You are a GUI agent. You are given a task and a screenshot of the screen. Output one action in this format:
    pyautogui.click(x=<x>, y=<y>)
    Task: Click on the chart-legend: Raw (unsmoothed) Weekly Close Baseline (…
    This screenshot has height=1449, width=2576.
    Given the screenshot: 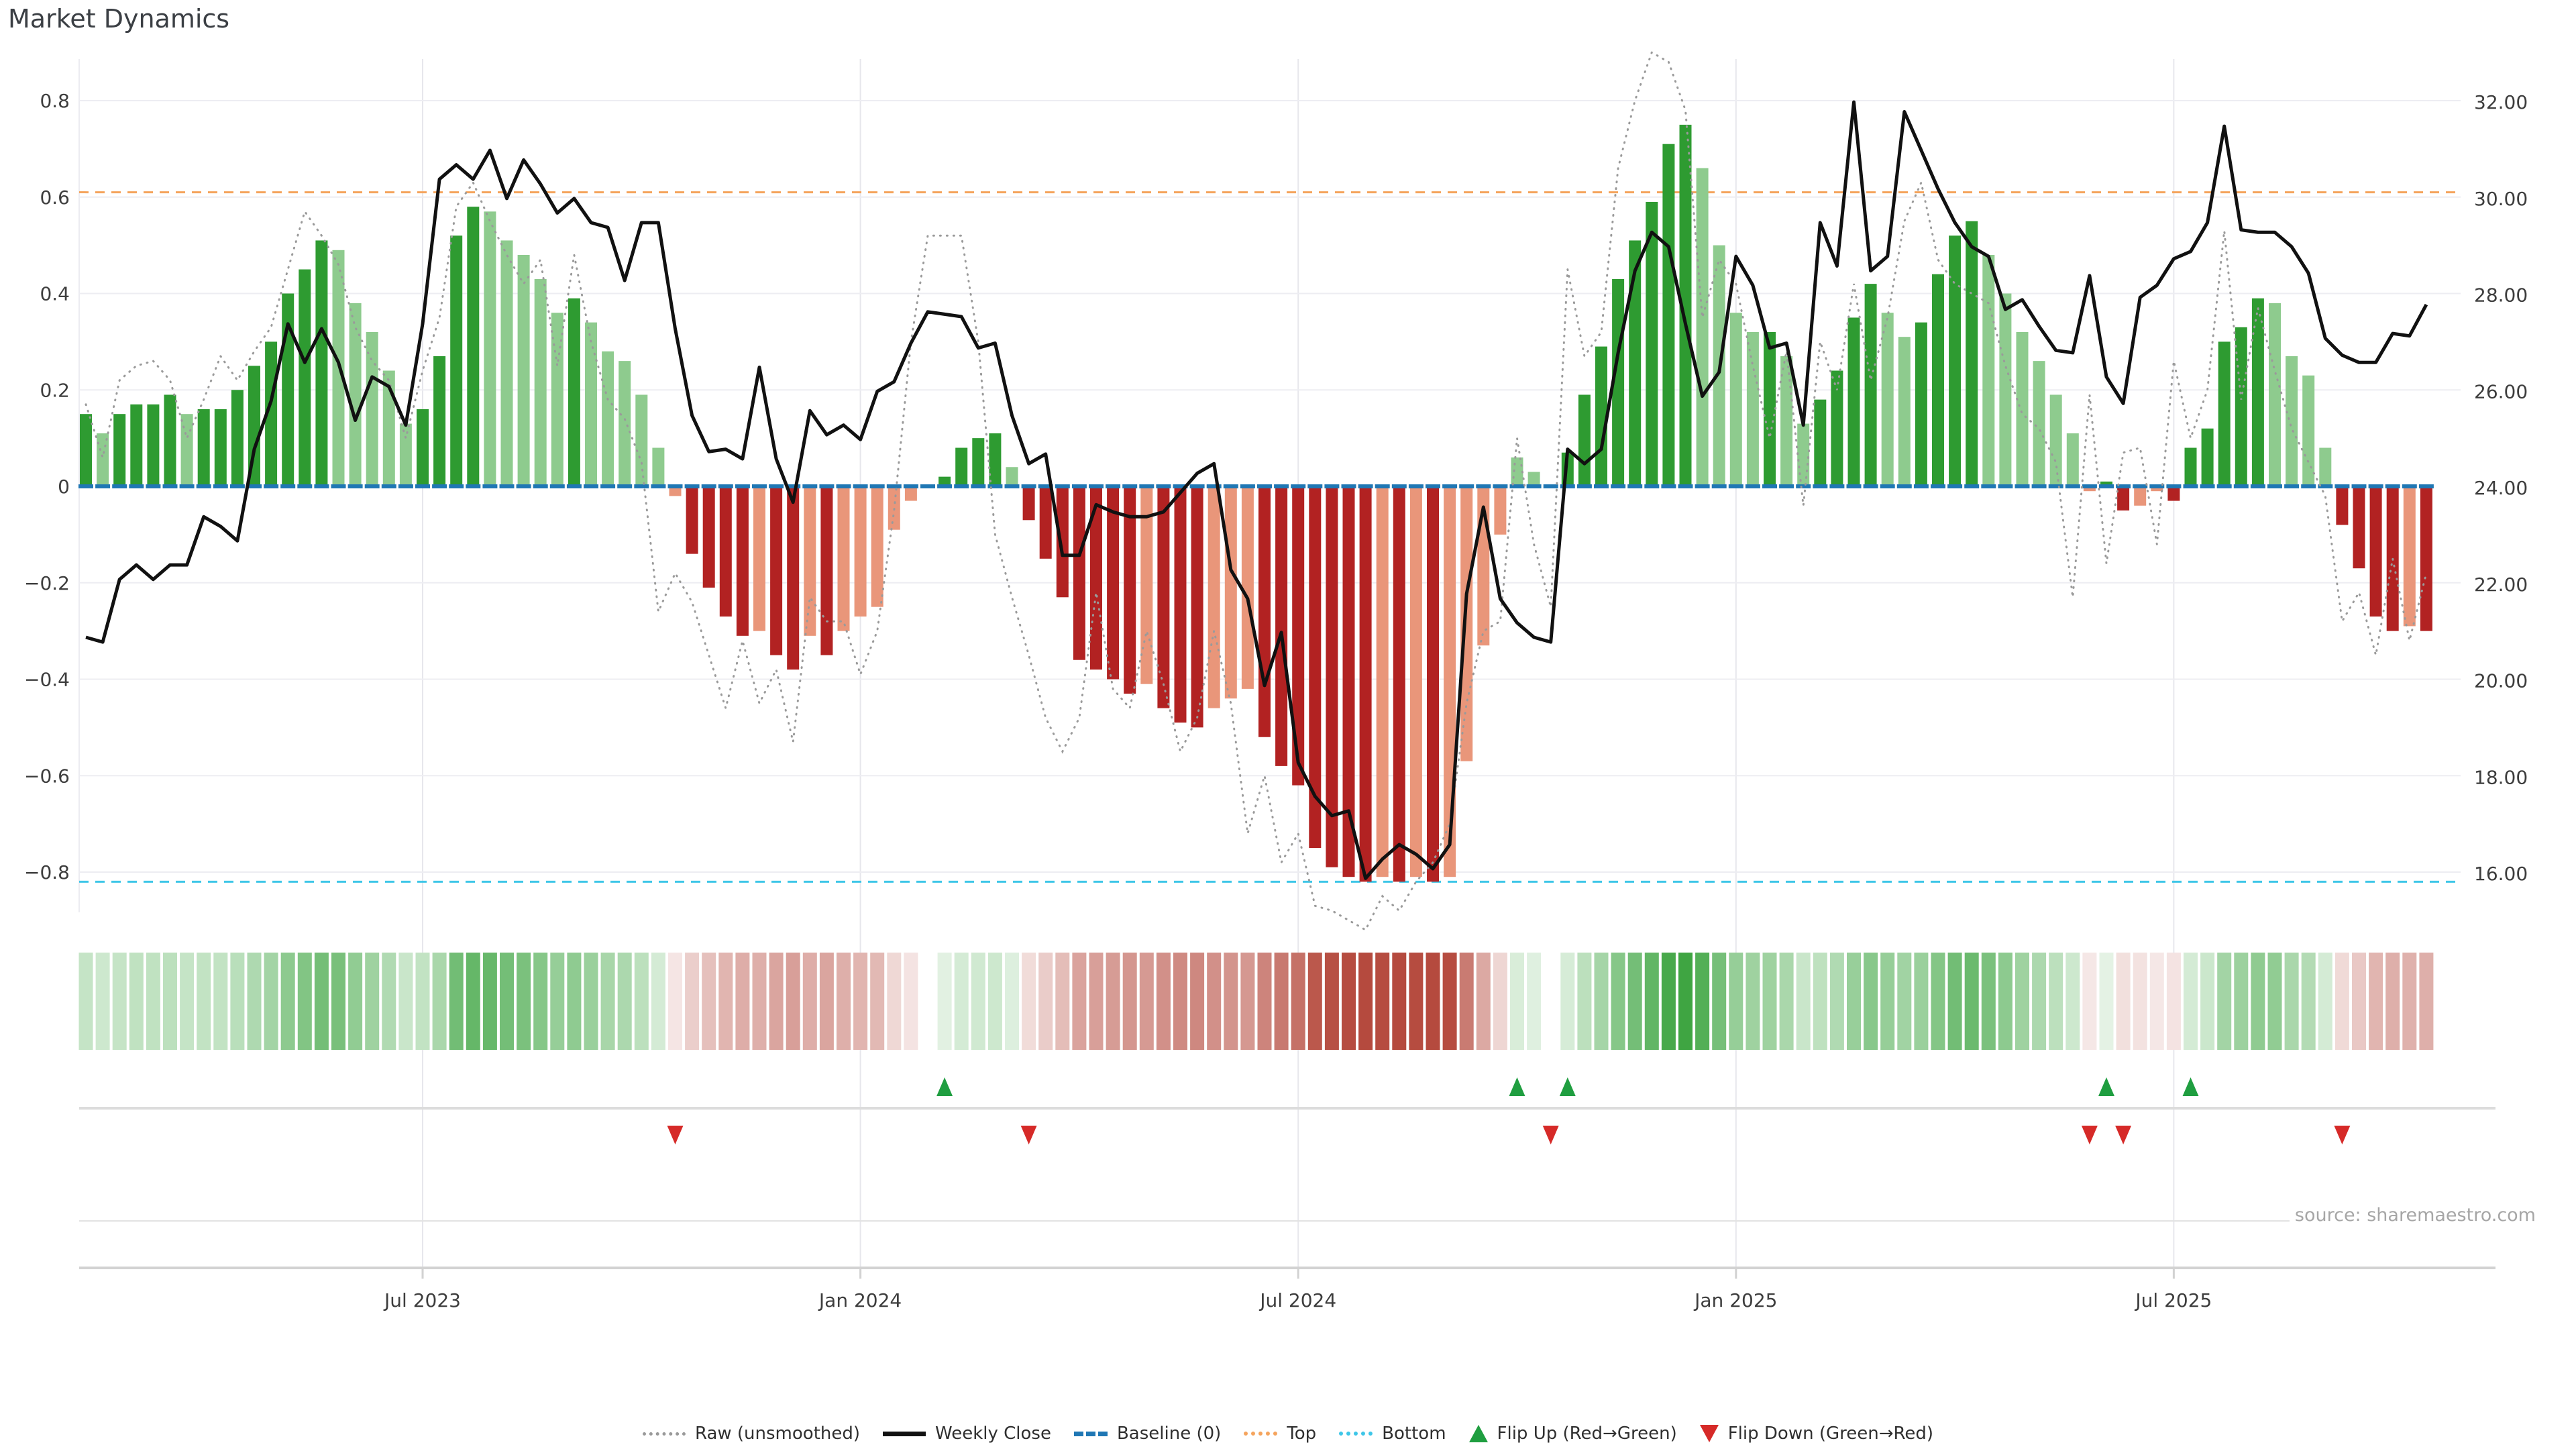 What is the action you would take?
    pyautogui.click(x=1288, y=1434)
    